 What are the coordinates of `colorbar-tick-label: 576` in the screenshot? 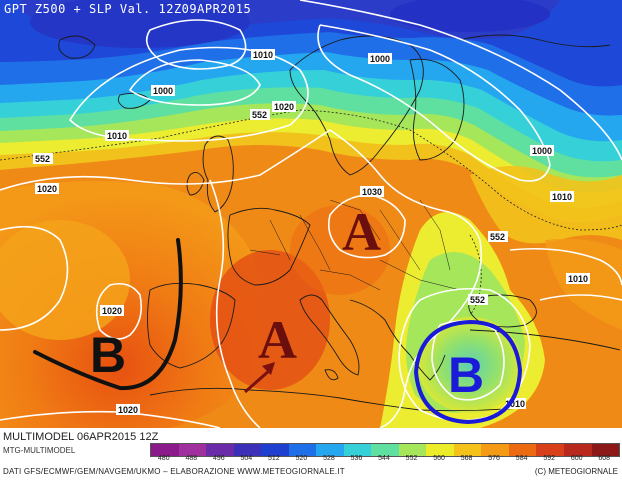 It's located at (494, 458).